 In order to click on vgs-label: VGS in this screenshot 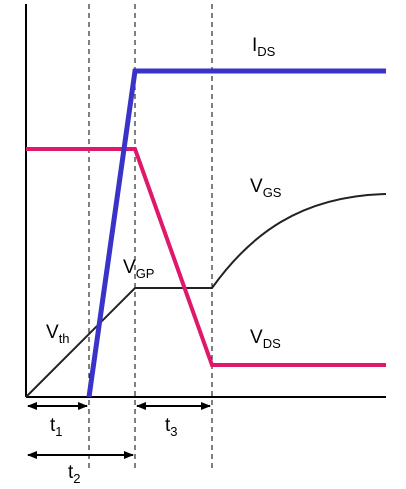, I will do `click(266, 188)`.